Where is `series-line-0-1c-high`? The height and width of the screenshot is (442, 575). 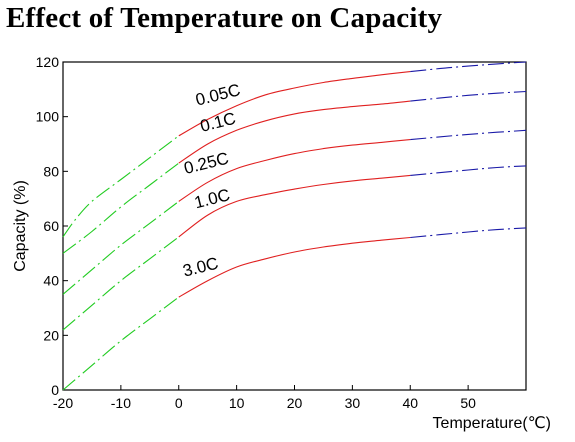 series-line-0-1c-high is located at coordinates (468, 96).